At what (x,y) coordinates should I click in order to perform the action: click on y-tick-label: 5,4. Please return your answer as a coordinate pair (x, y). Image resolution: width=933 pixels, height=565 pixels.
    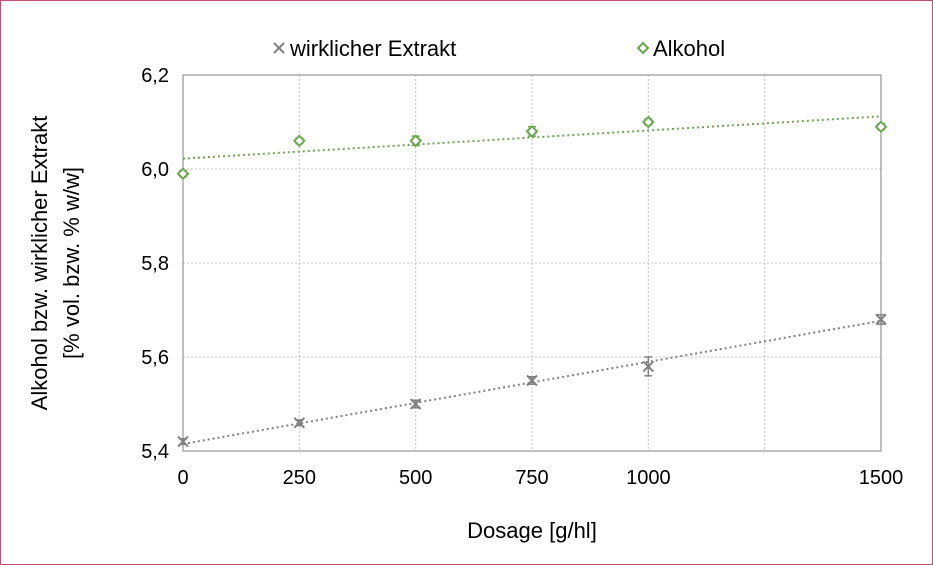
    Looking at the image, I should click on (155, 452).